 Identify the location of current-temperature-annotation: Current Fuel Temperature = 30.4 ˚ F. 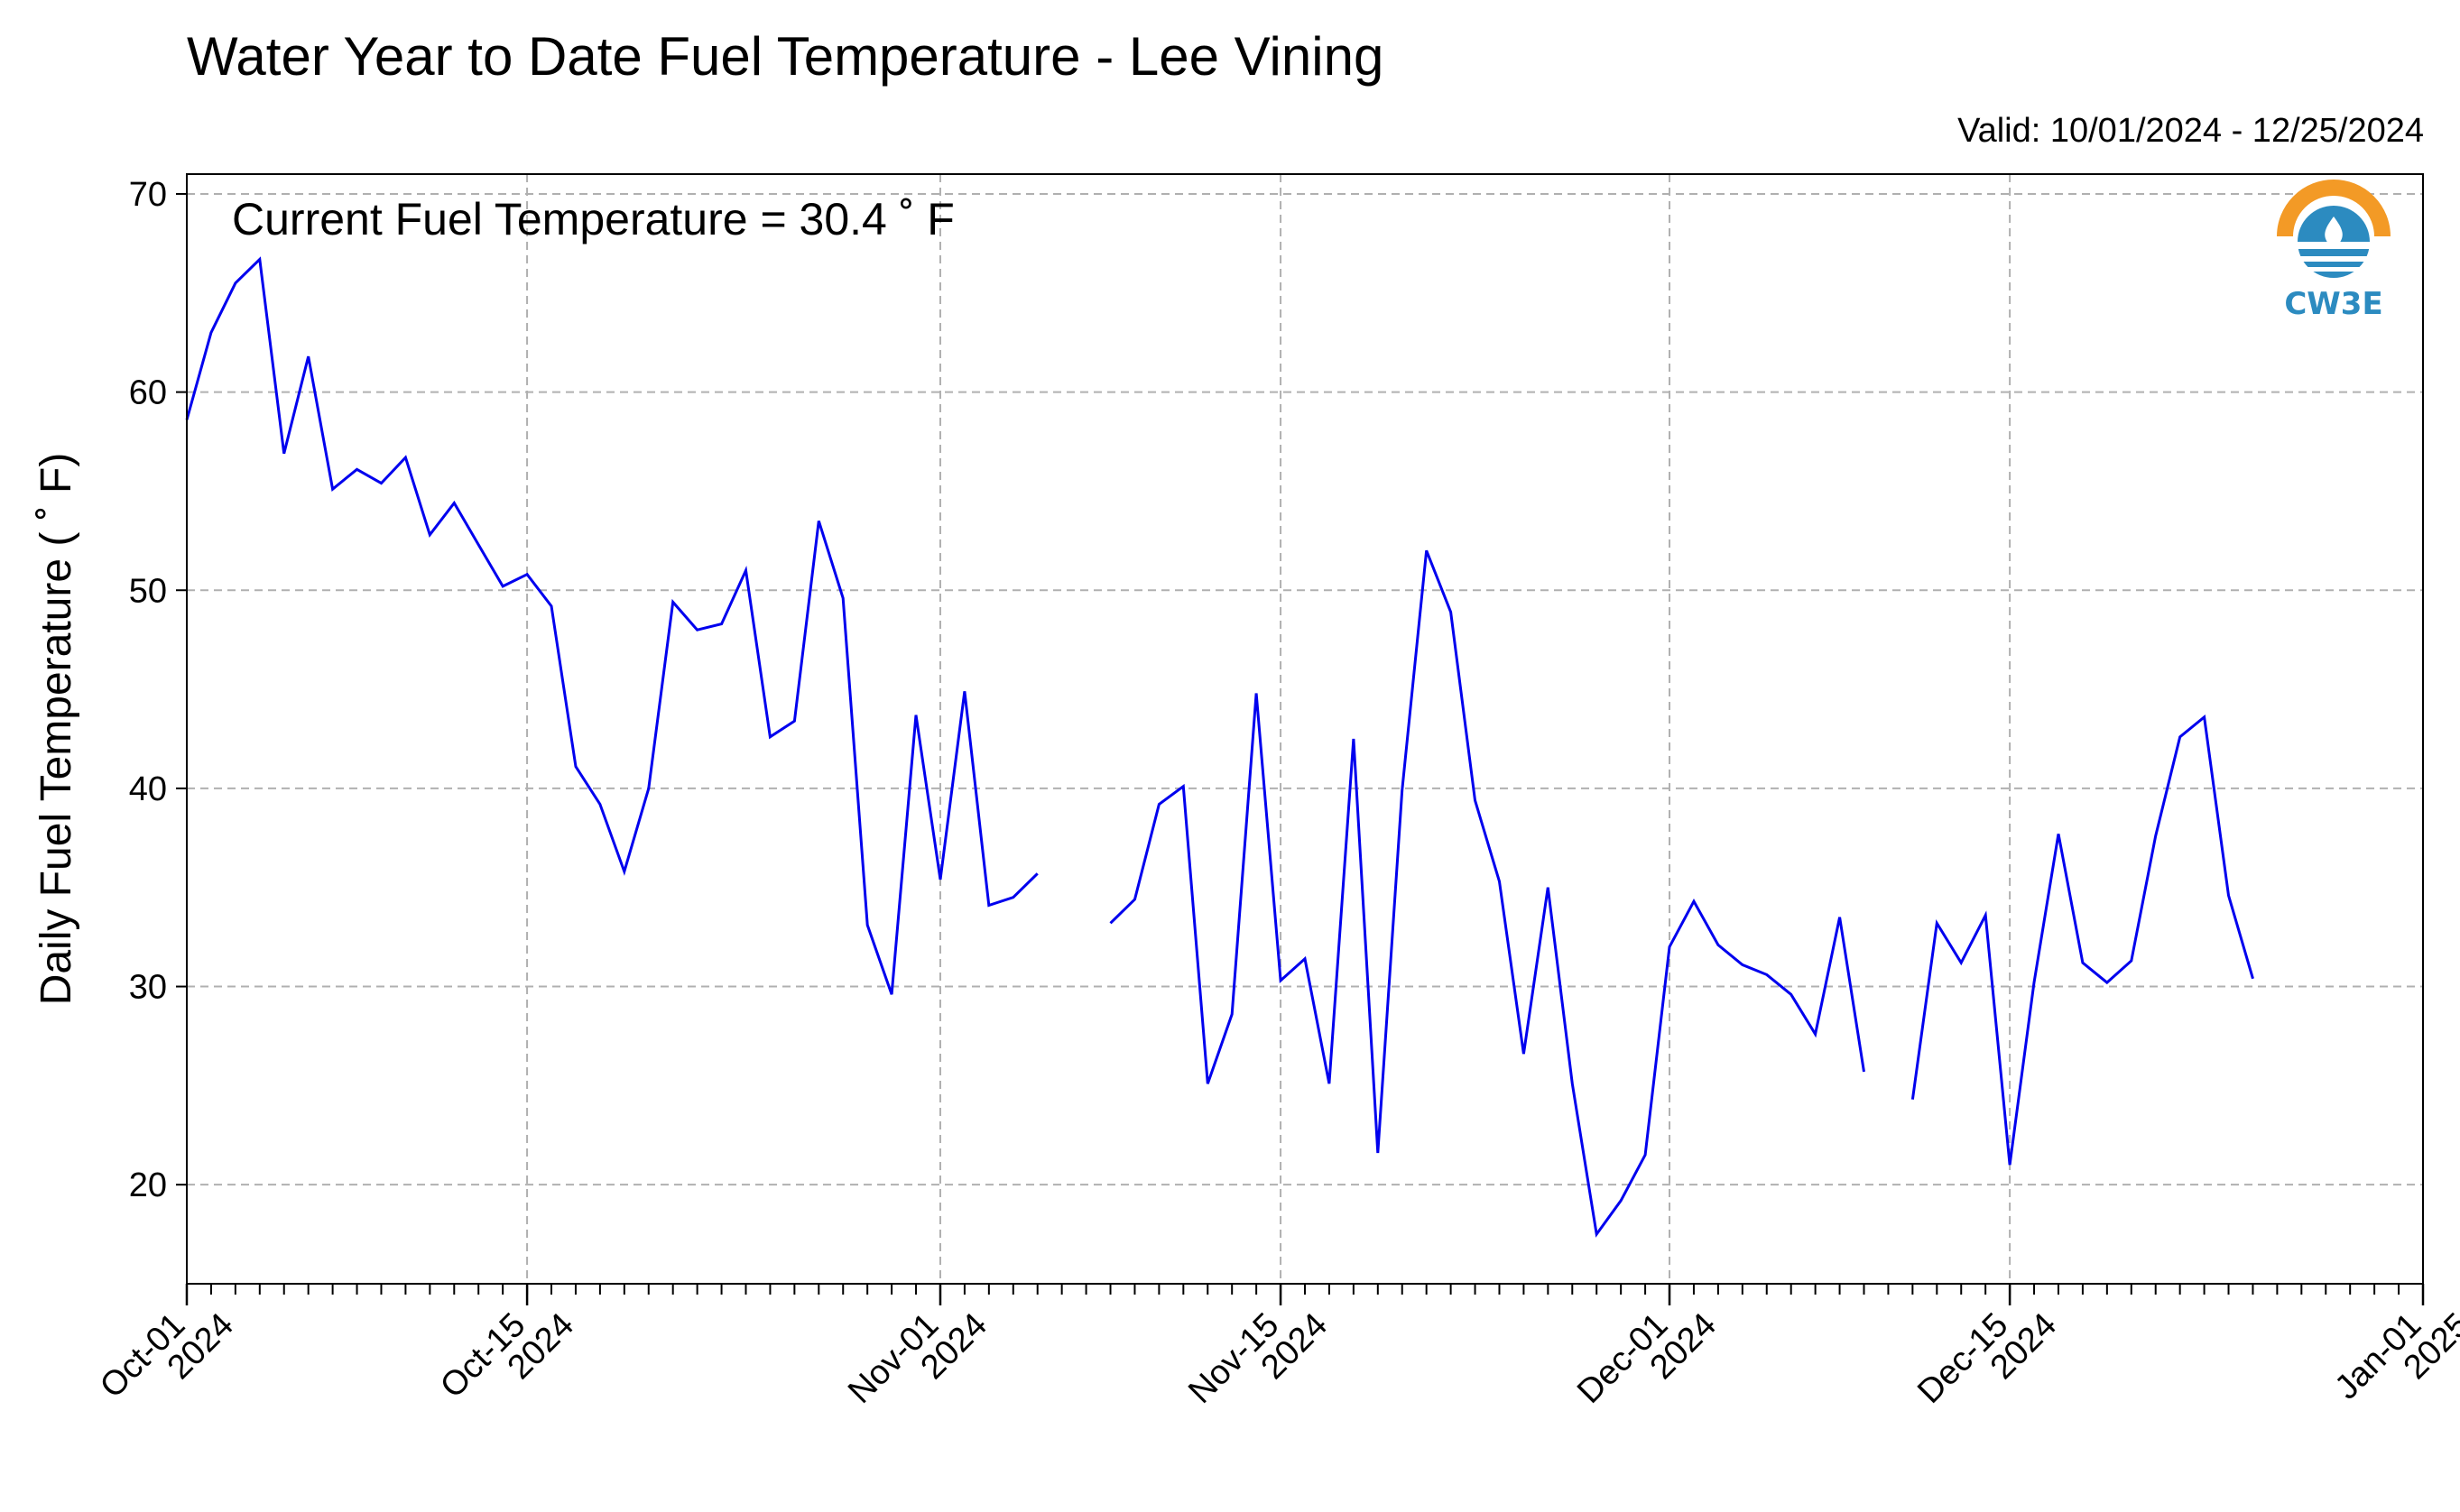
(594, 219).